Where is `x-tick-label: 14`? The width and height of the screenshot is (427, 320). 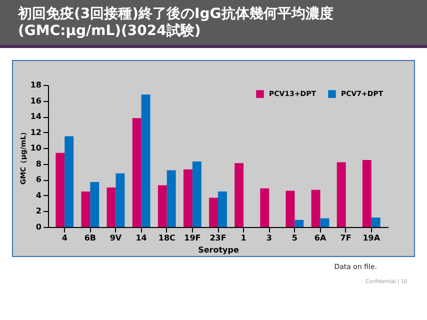
x-tick-label: 14 is located at coordinates (142, 238).